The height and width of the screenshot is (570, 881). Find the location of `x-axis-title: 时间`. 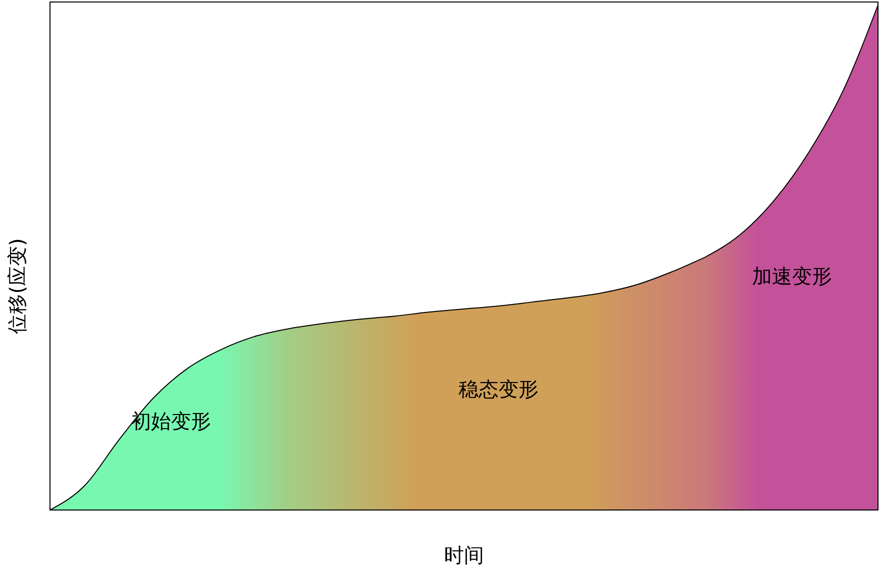

x-axis-title: 时间 is located at coordinates (464, 555).